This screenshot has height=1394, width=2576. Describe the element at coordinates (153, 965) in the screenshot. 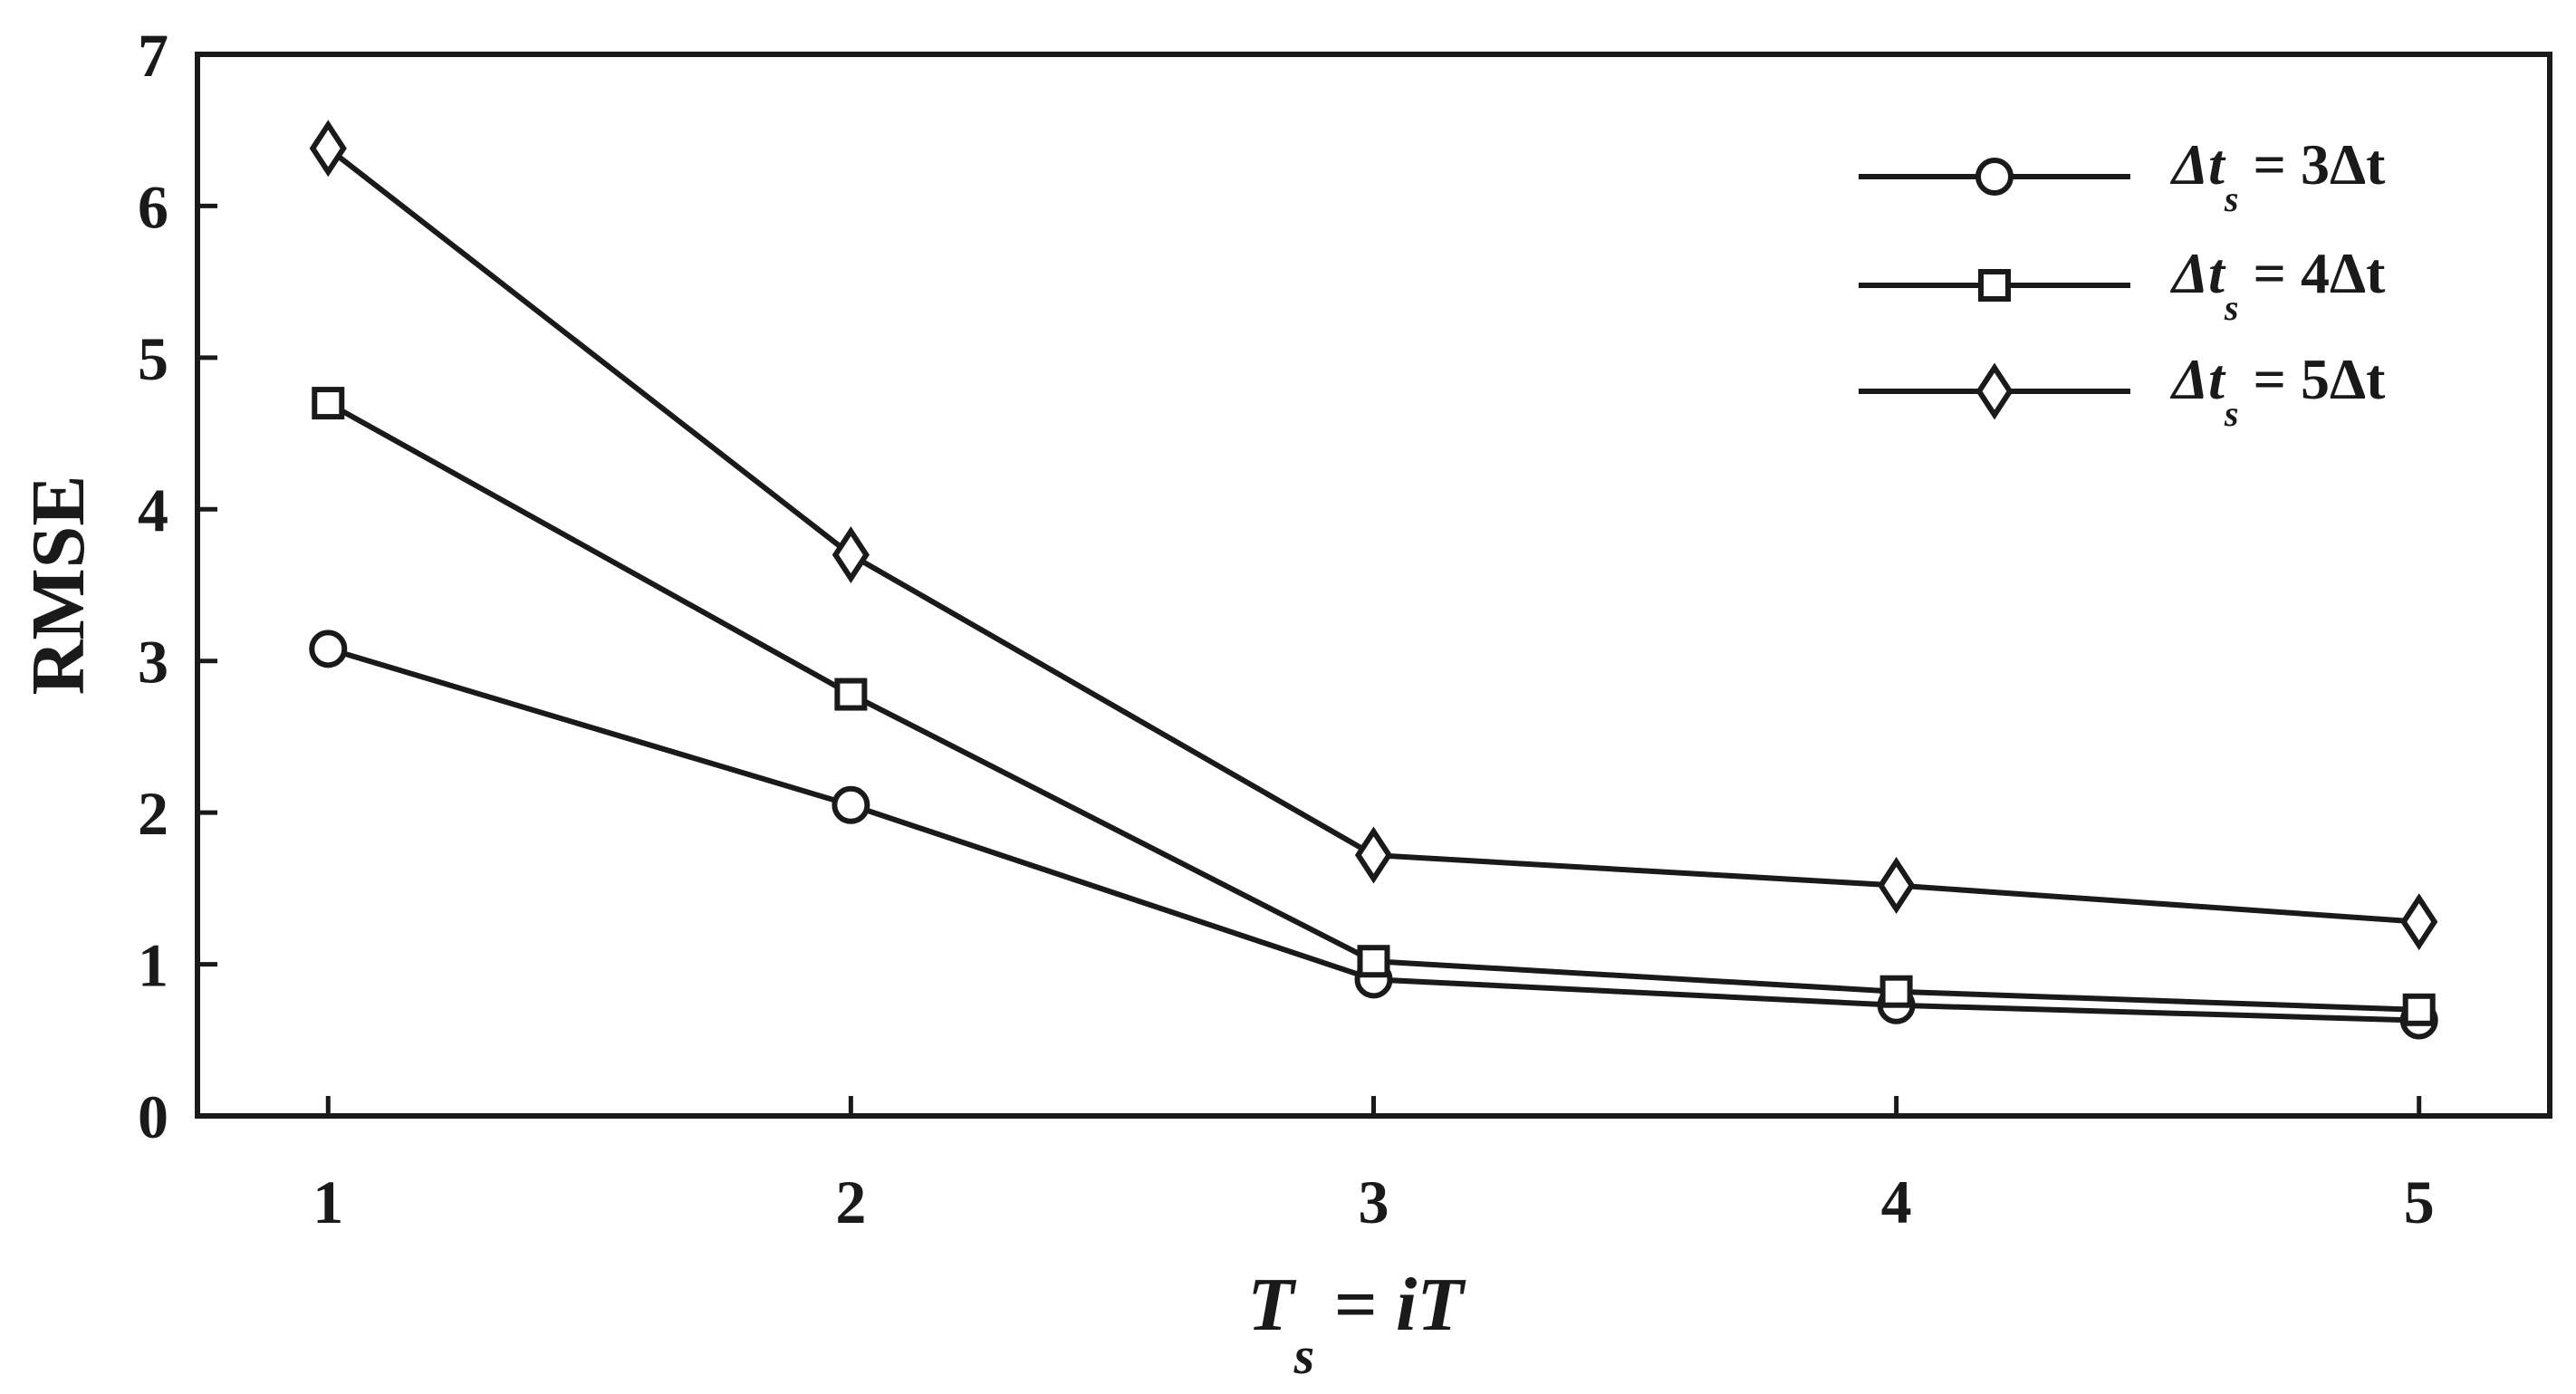

I see `y-tick-label: 1` at that location.